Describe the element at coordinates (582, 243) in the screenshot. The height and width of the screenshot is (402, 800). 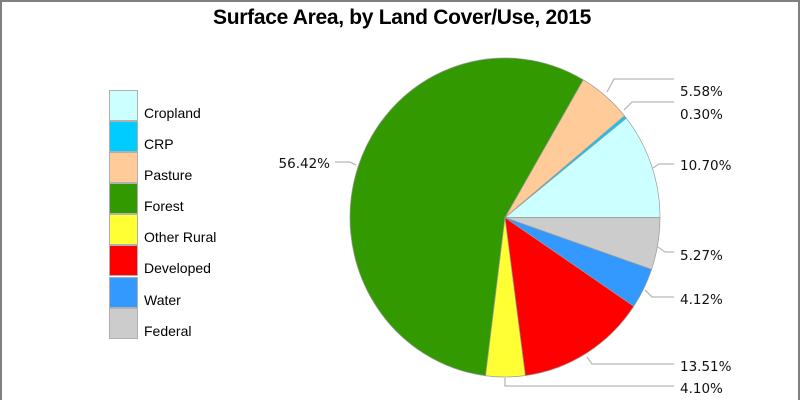
I see `pie-slice-federal` at that location.